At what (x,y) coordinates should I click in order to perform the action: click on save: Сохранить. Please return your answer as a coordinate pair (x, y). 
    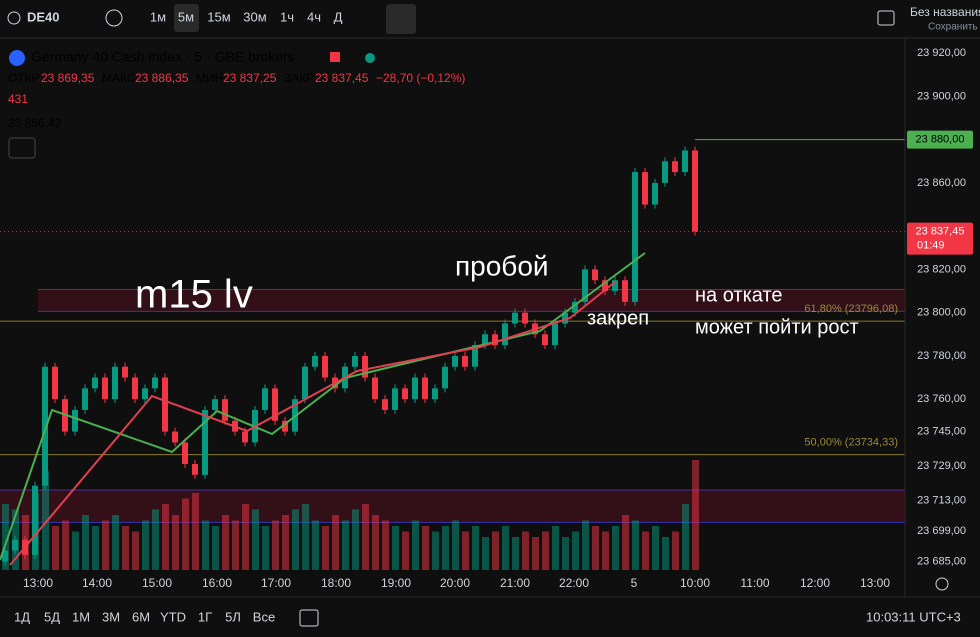
    Looking at the image, I should click on (953, 27).